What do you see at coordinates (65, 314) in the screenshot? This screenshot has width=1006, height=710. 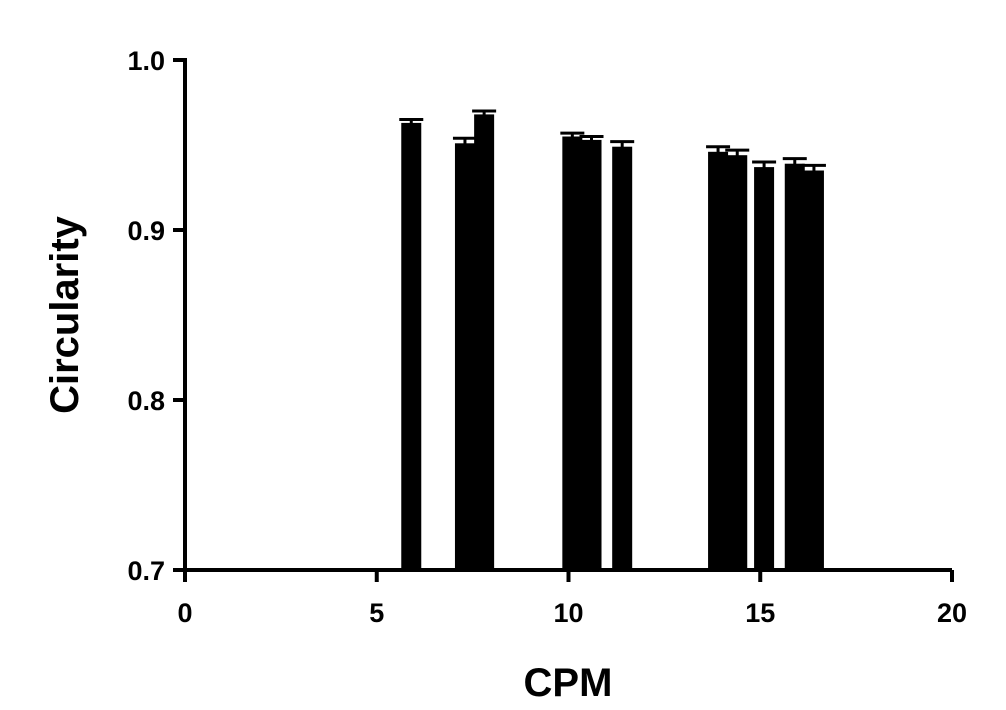 I see `y-axis-title: Circularity` at bounding box center [65, 314].